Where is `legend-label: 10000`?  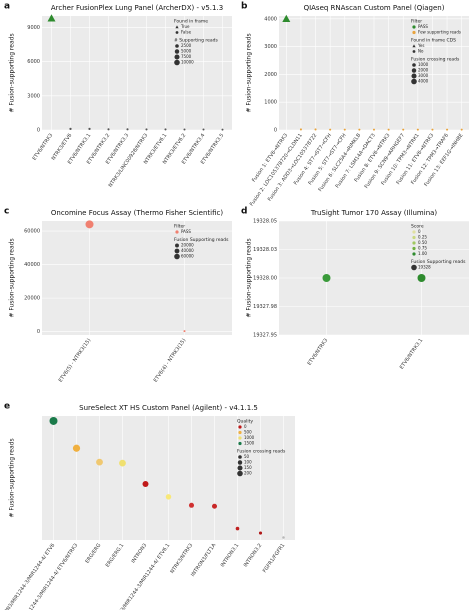 legend-label: 10000 is located at coordinates (187, 62).